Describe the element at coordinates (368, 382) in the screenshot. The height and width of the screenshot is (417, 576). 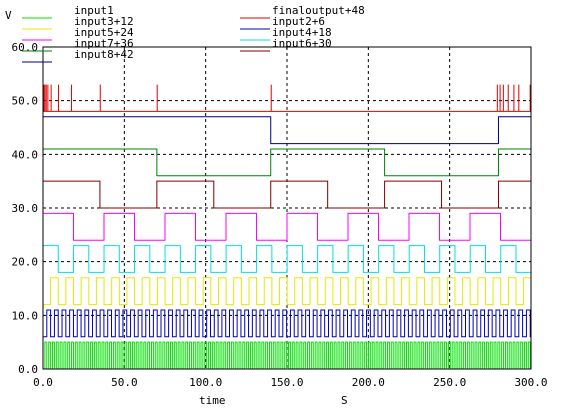
I see `x-tick-label: 200.0` at that location.